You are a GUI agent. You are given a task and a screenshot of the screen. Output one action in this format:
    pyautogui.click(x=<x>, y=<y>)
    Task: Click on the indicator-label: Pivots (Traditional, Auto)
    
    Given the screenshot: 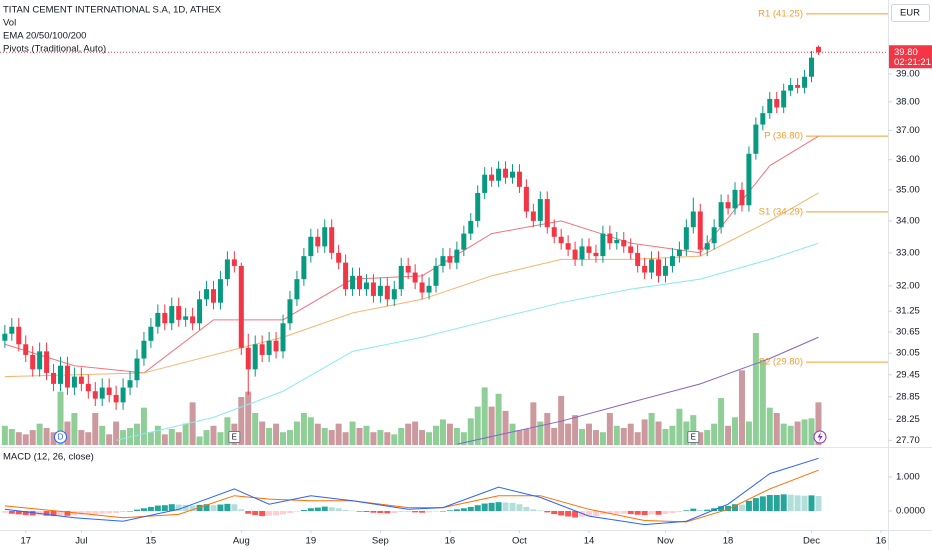 What is the action you would take?
    pyautogui.click(x=54, y=49)
    